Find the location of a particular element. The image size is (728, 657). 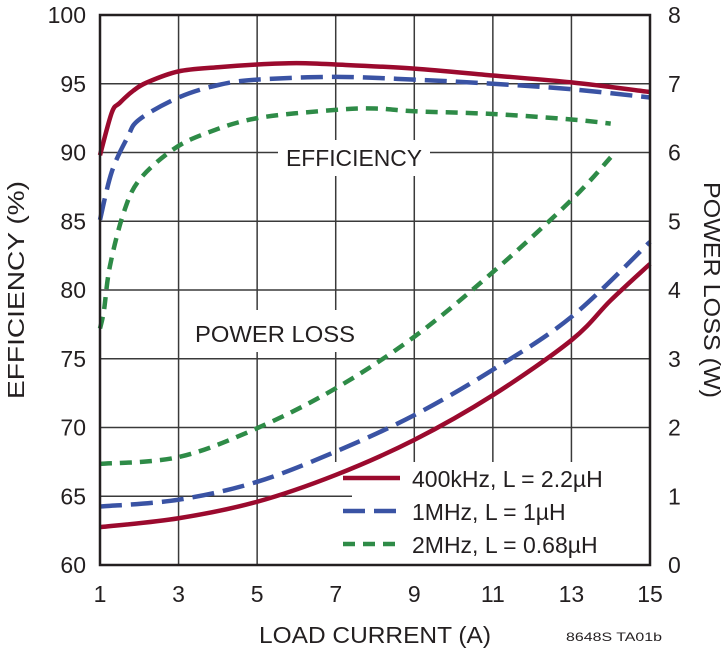

efficiency-annotation: EFFICIENCY is located at coordinates (354, 158).